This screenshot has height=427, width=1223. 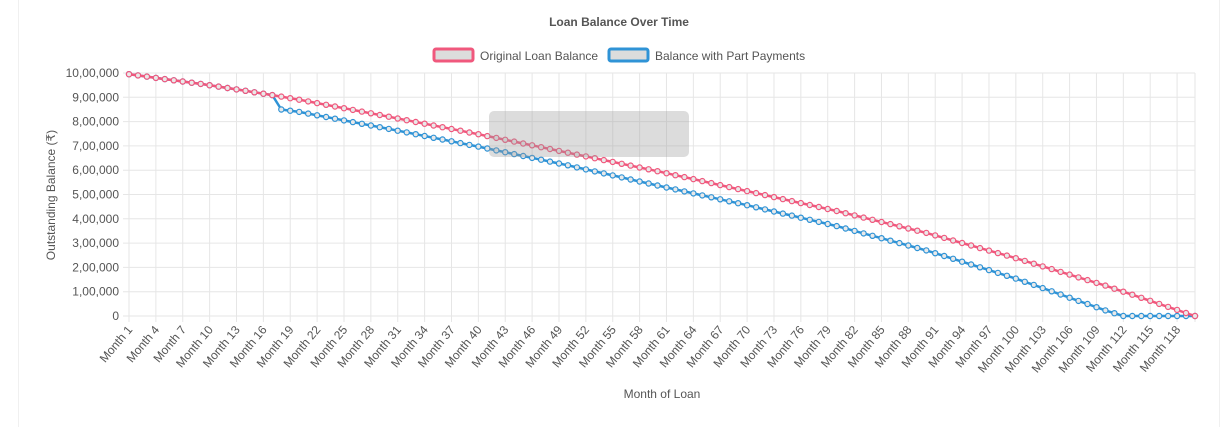 I want to click on legend-label-original: Original Loan Balance, so click(x=539, y=56).